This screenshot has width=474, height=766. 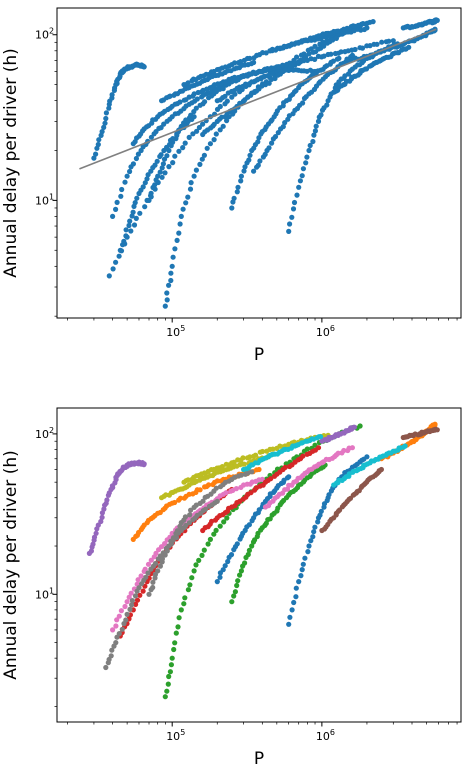 I want to click on y-tick-label: 102, so click(x=44, y=34).